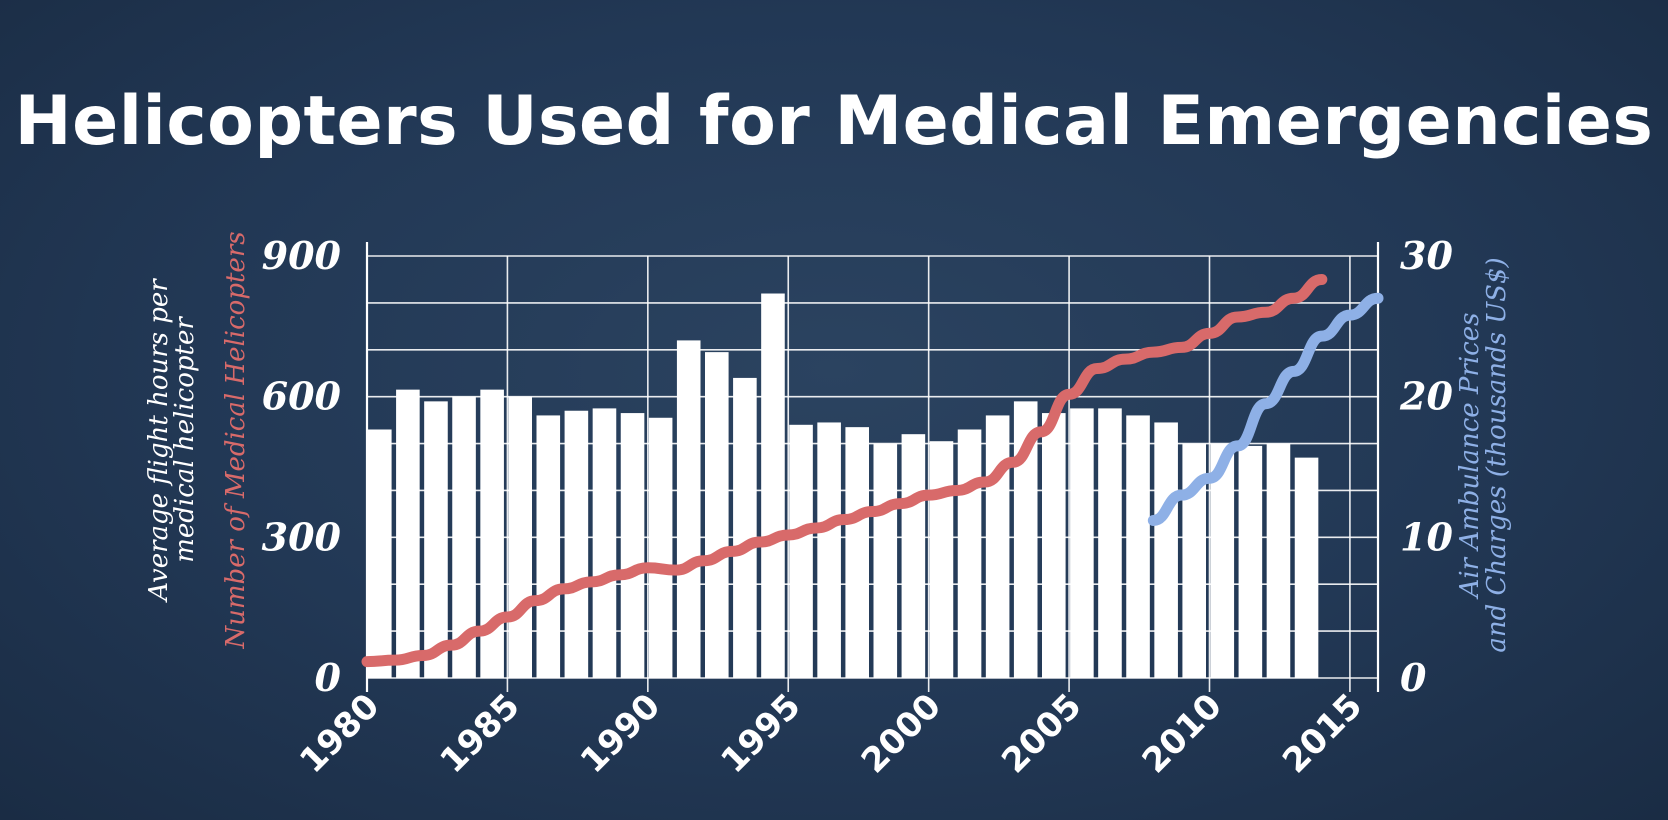  Describe the element at coordinates (773, 485) in the screenshot. I see `bar-1994` at that location.